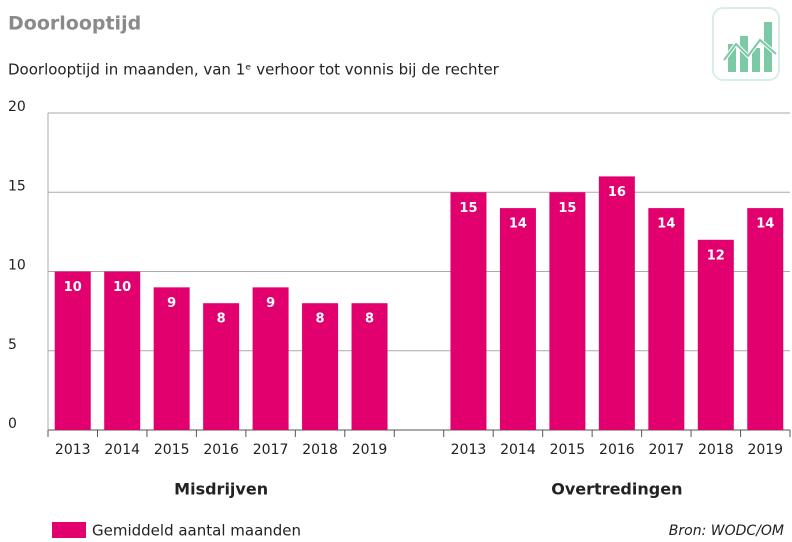  I want to click on y-tick-label: 0, so click(12, 424).